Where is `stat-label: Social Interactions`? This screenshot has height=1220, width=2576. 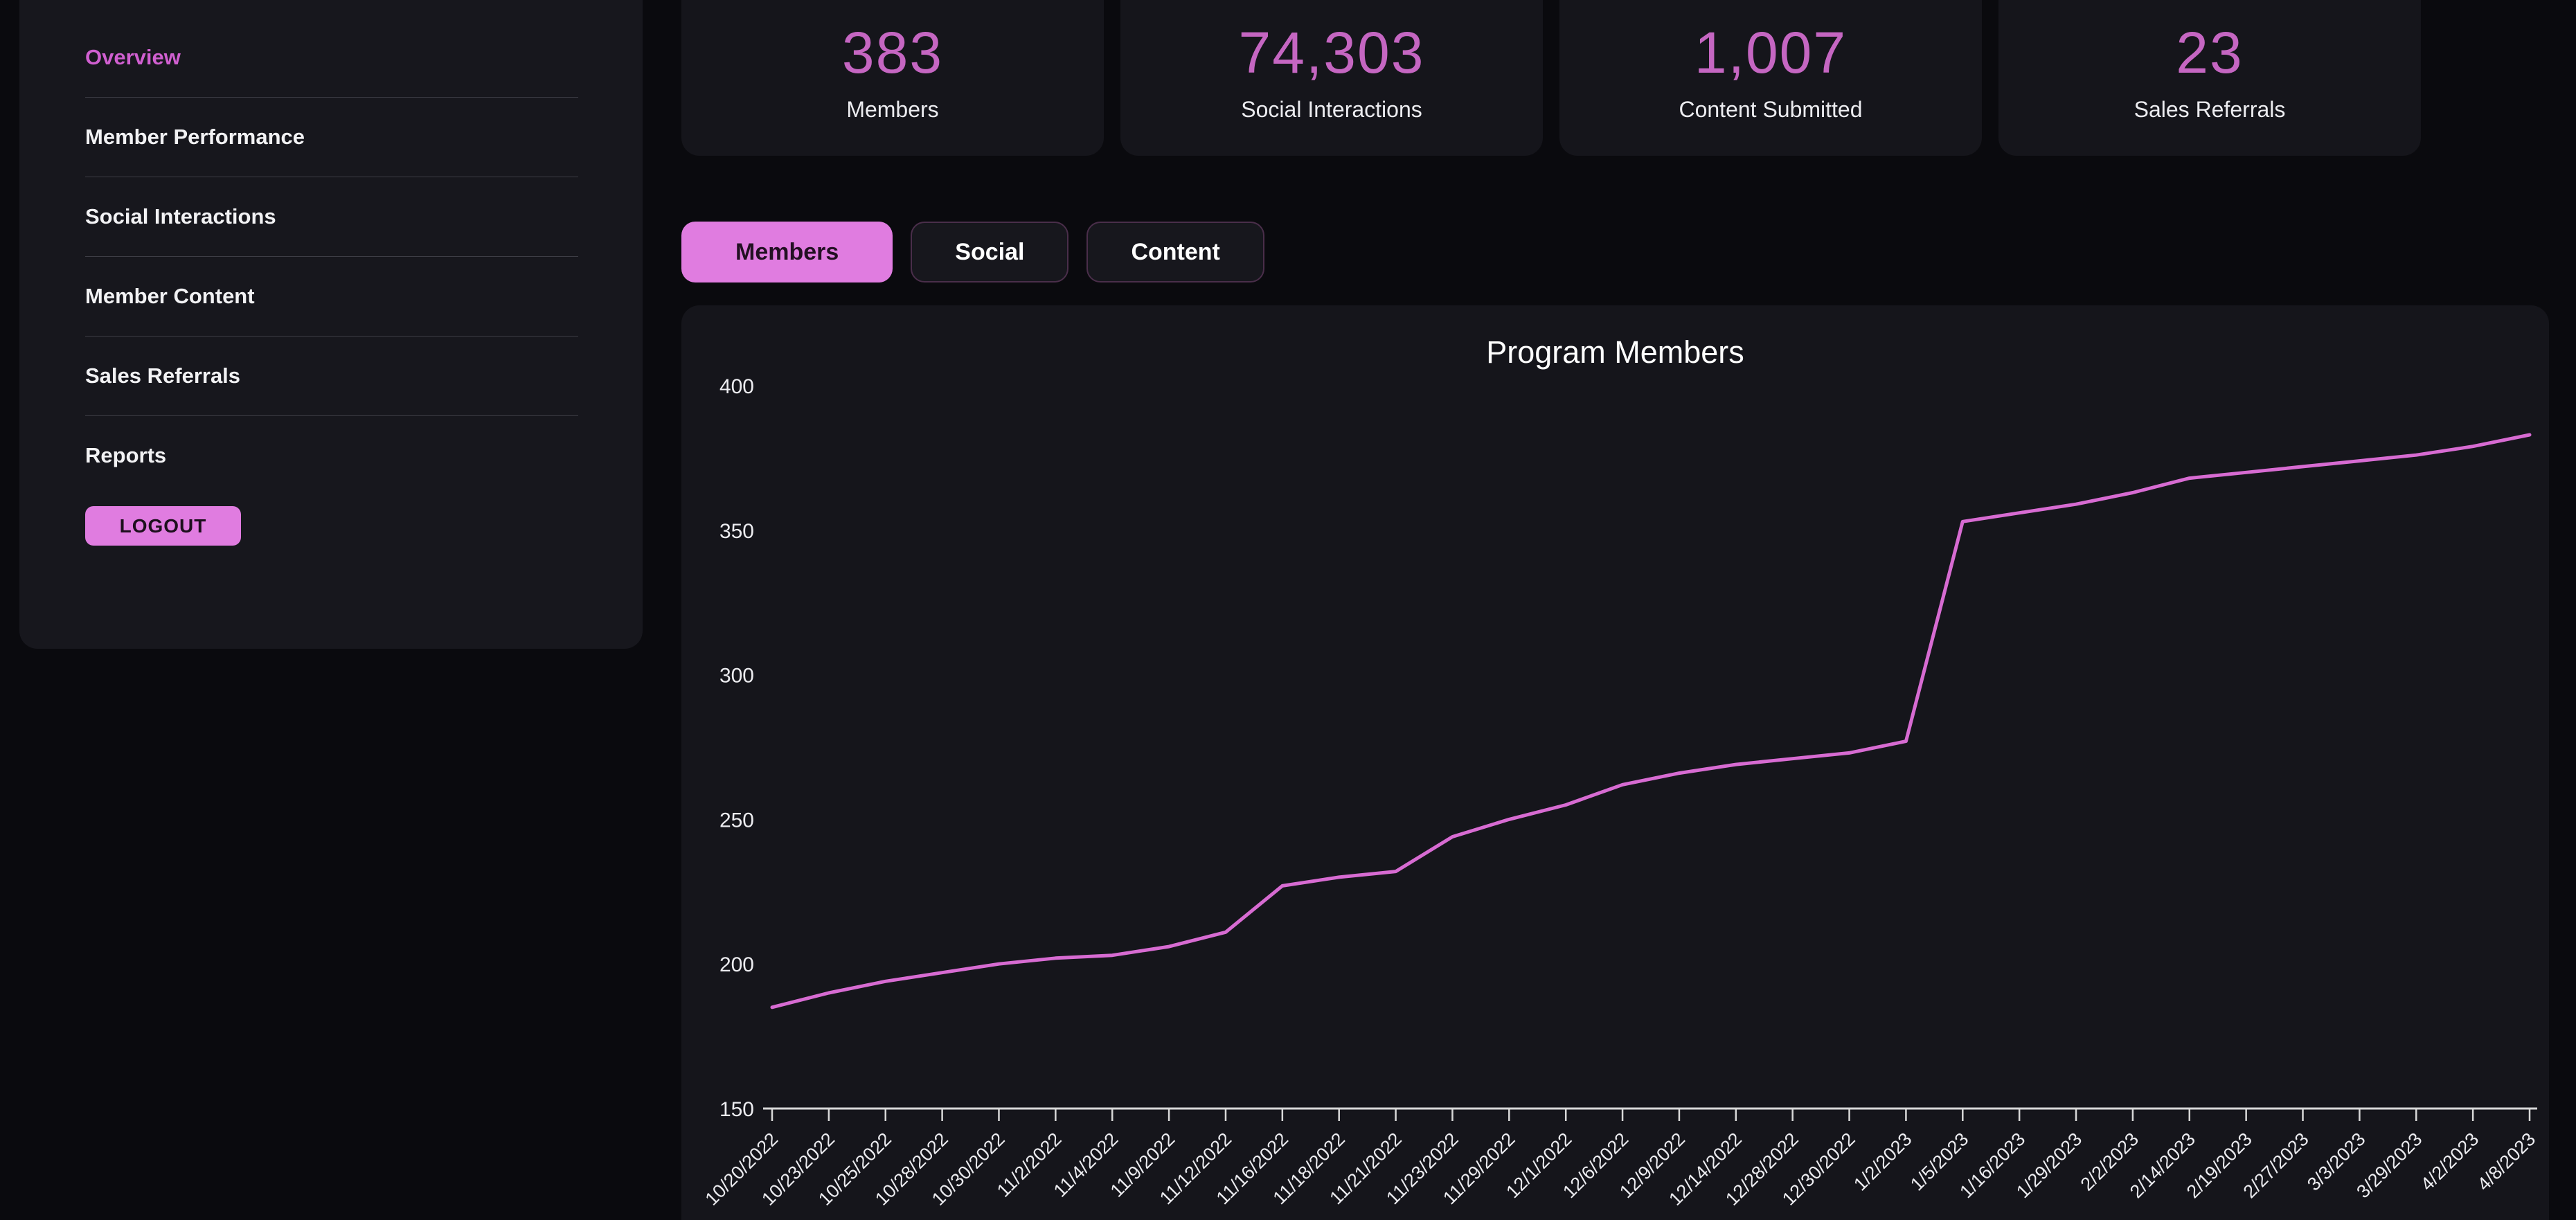 stat-label: Social Interactions is located at coordinates (1331, 109).